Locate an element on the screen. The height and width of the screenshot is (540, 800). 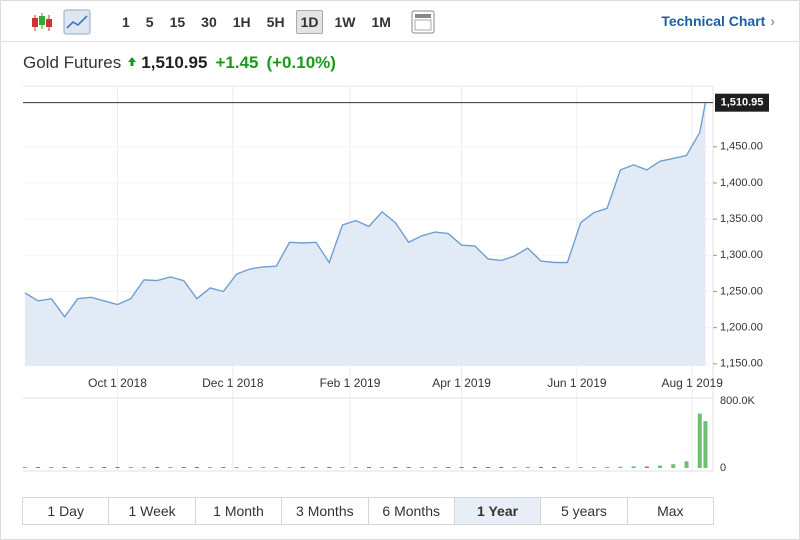
last-price-box is located at coordinates (742, 102).